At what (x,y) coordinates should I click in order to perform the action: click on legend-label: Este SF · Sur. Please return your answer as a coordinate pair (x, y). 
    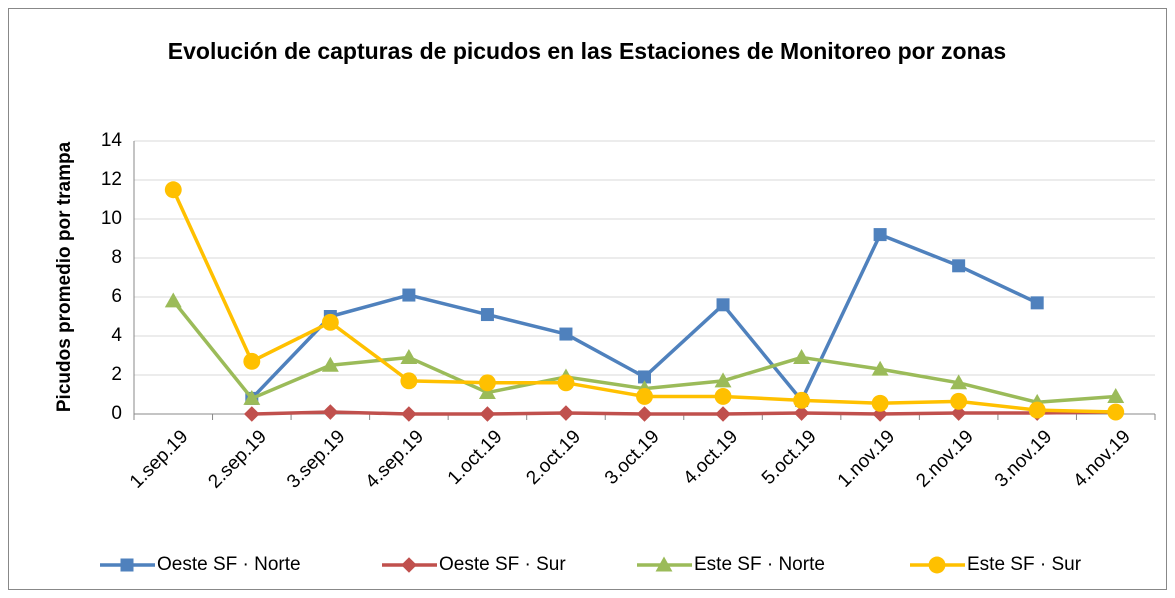
    Looking at the image, I should click on (1024, 564).